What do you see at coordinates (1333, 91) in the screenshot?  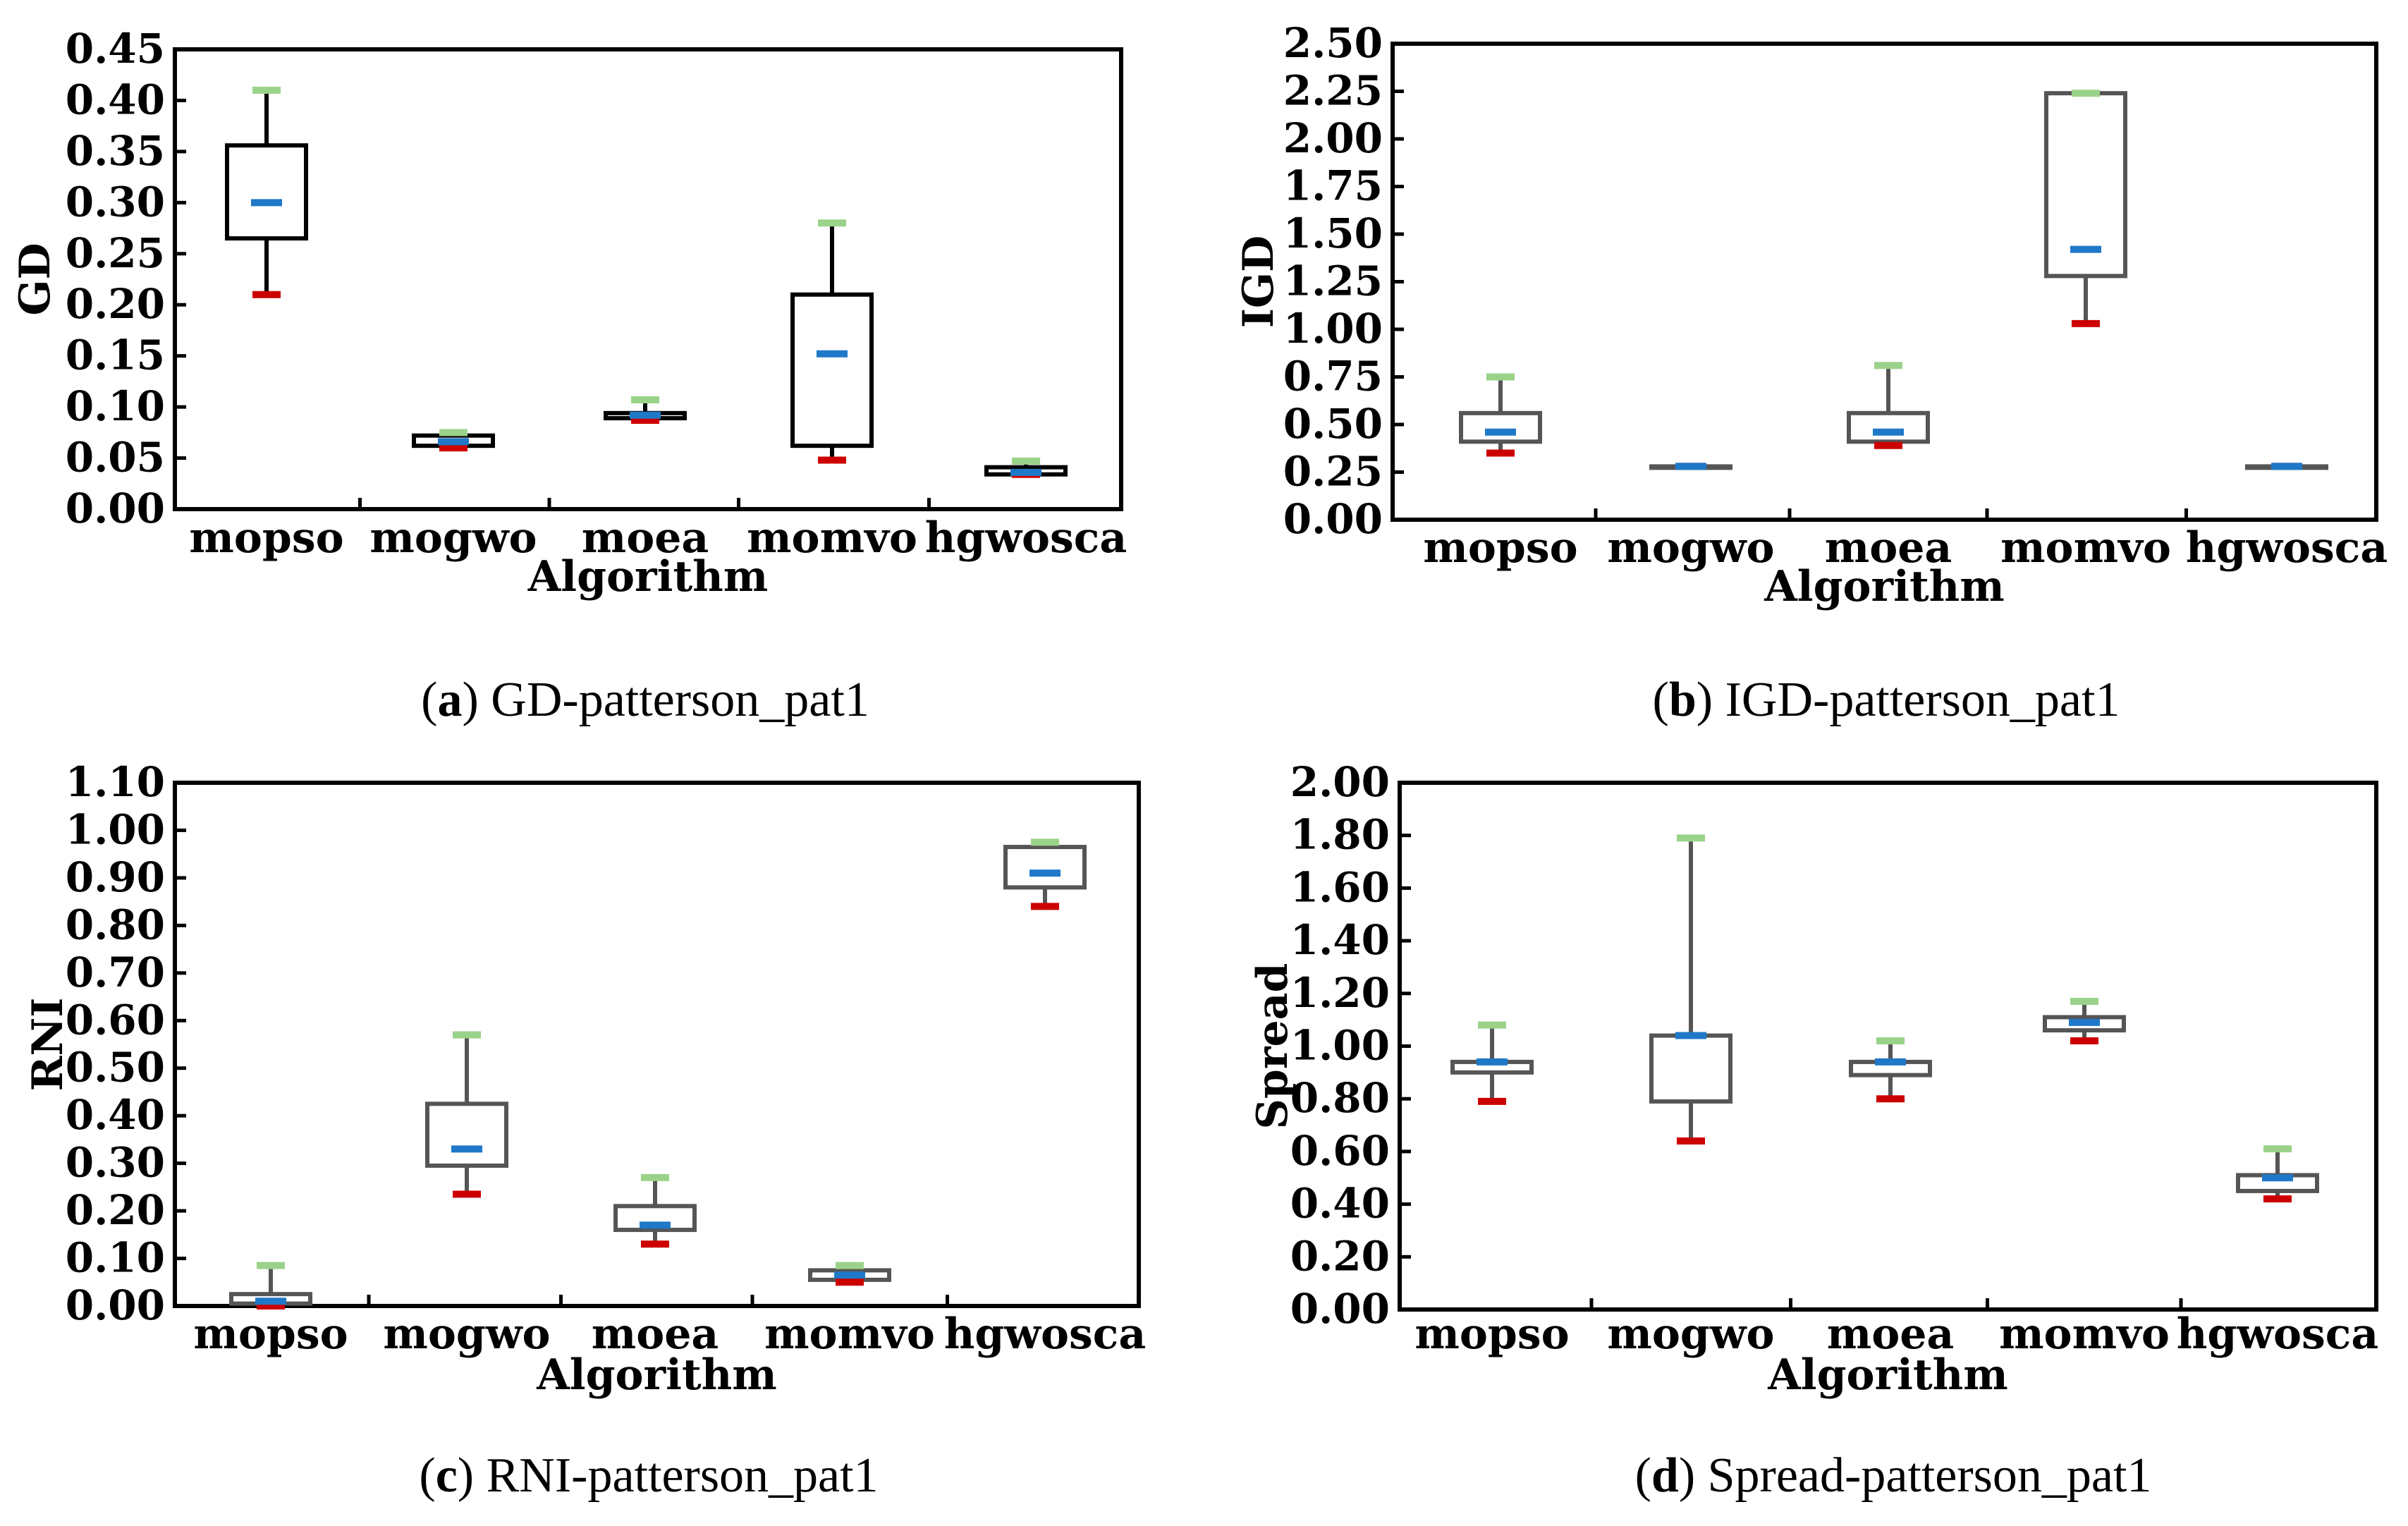 I see `y-tick-label: 2.25` at bounding box center [1333, 91].